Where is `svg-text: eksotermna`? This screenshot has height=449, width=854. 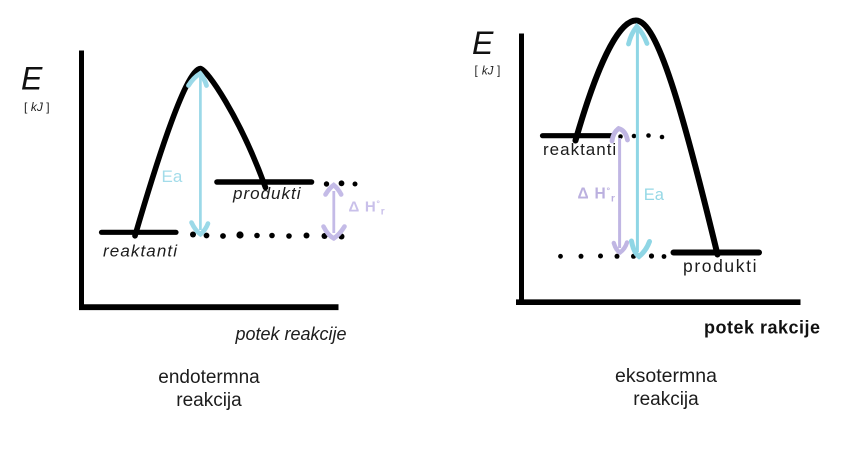 svg-text: eksotermna is located at coordinates (666, 376).